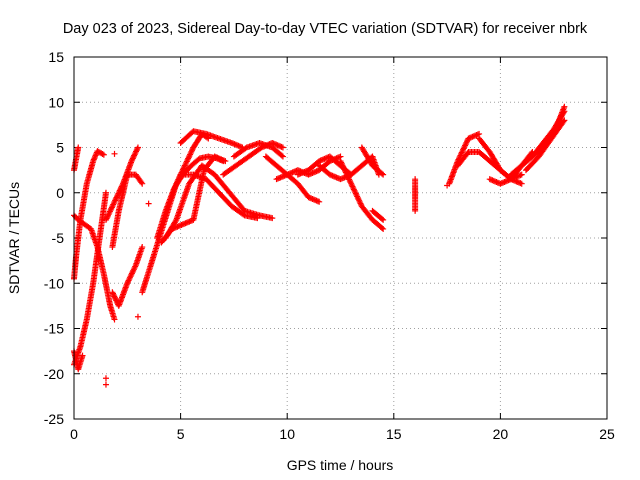 This screenshot has height=480, width=640. What do you see at coordinates (54, 283) in the screenshot?
I see `y-tick-label: -10` at bounding box center [54, 283].